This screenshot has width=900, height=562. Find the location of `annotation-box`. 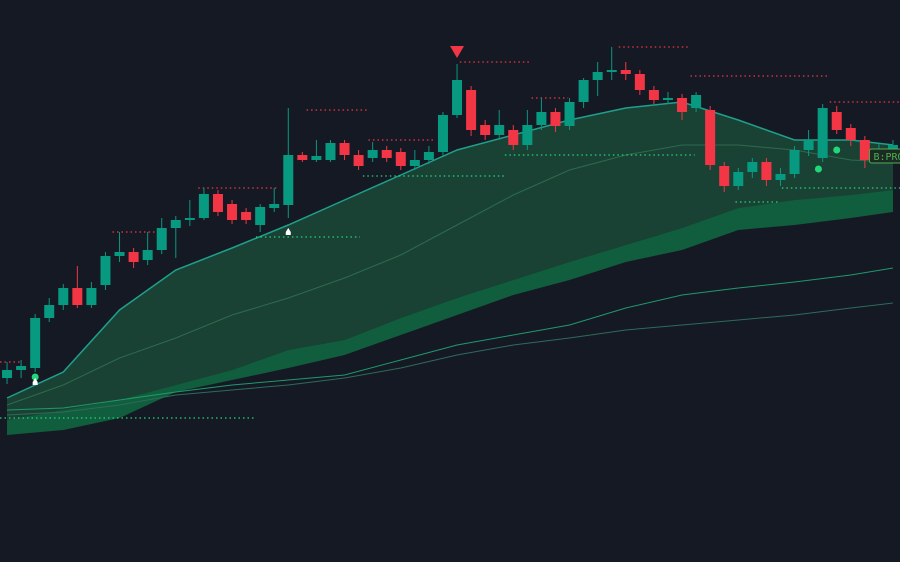

annotation-box is located at coordinates (884, 156).